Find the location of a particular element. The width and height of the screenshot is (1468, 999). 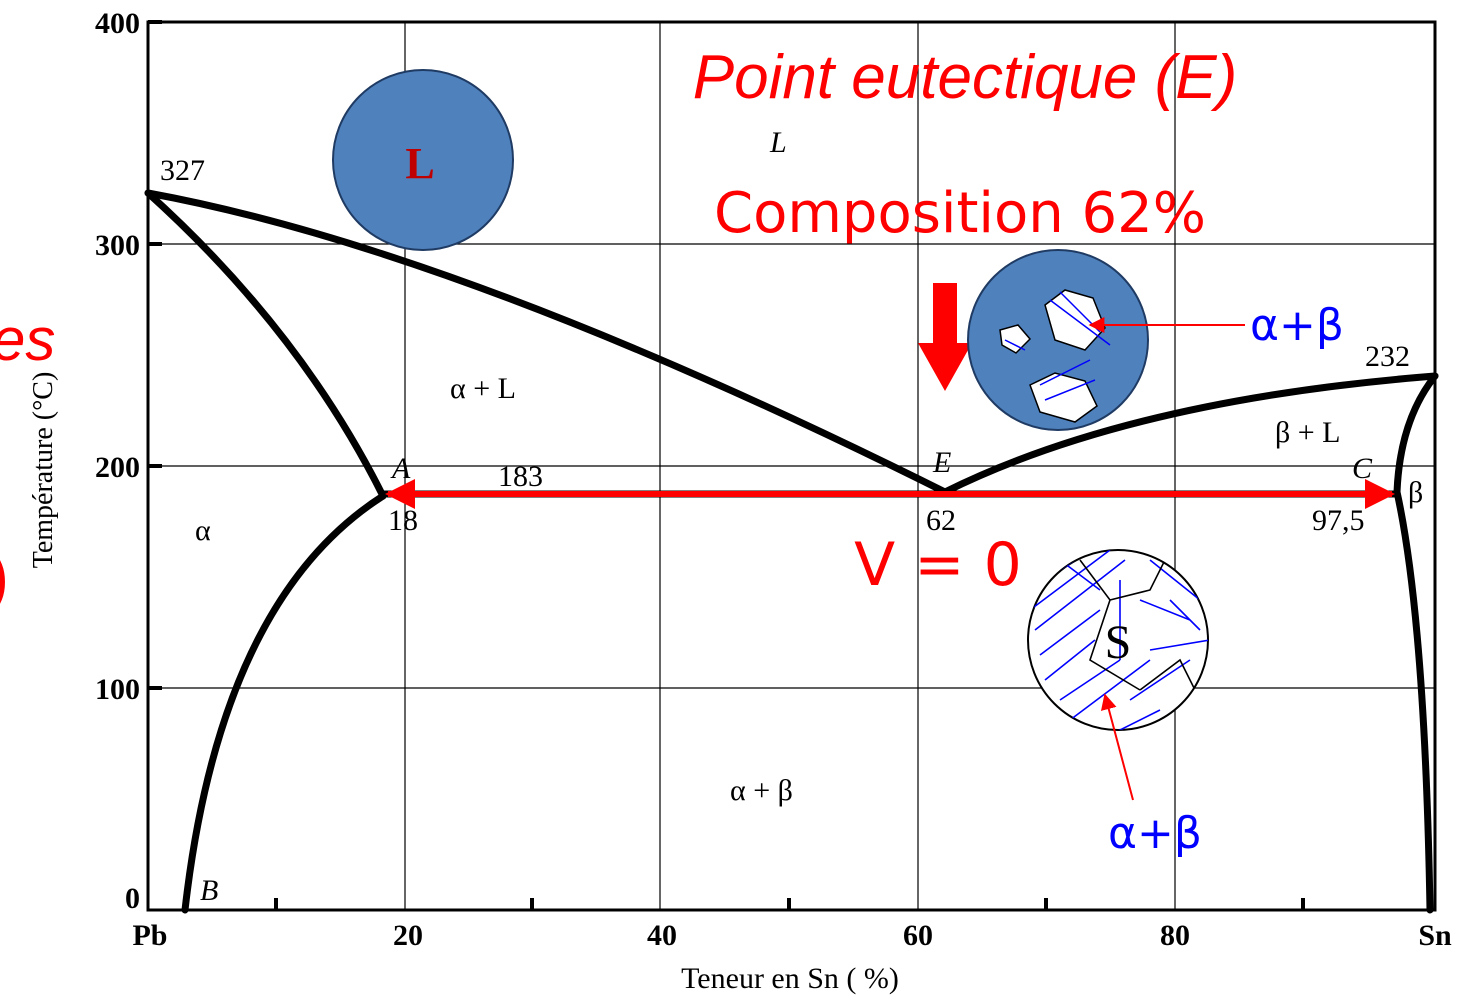

liquid-circle is located at coordinates (423, 160).